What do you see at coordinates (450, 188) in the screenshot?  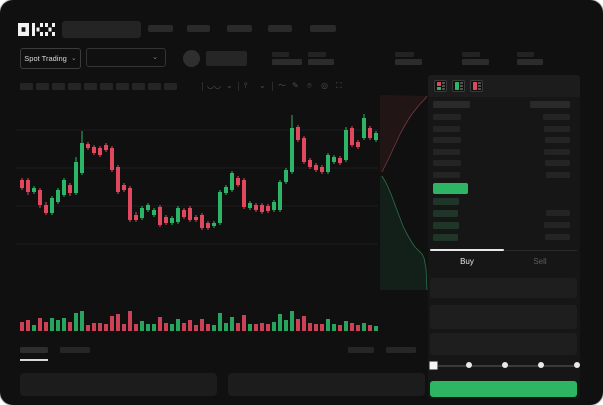 I see `last-price-badge` at bounding box center [450, 188].